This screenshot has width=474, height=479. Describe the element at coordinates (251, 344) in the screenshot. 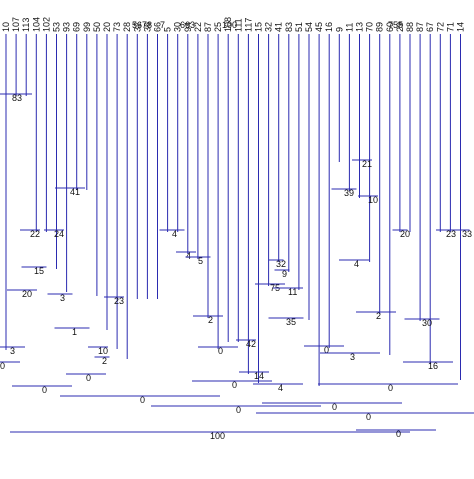

I see `node-label: 42` at that location.